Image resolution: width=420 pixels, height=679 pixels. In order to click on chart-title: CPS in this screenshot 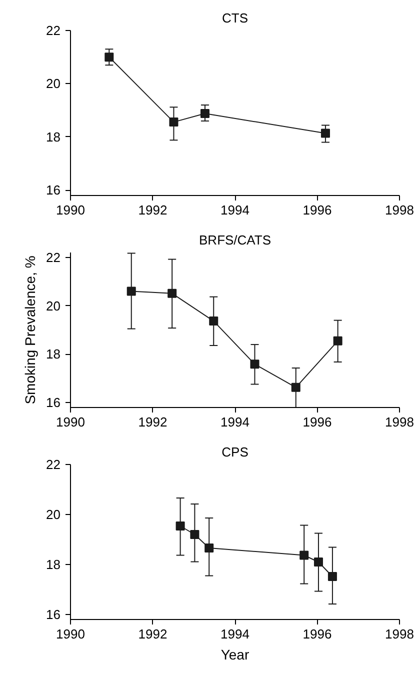, I will do `click(235, 452)`.